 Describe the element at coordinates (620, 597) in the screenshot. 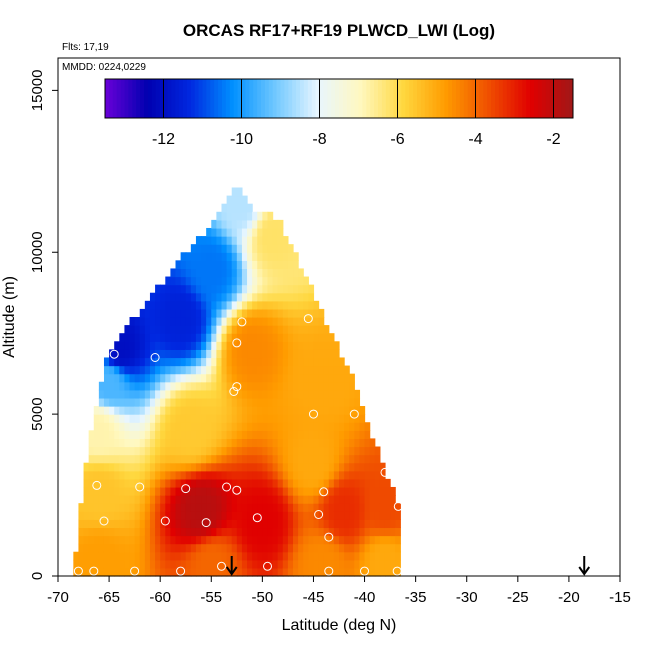

I see `x-tick-label: -15` at that location.